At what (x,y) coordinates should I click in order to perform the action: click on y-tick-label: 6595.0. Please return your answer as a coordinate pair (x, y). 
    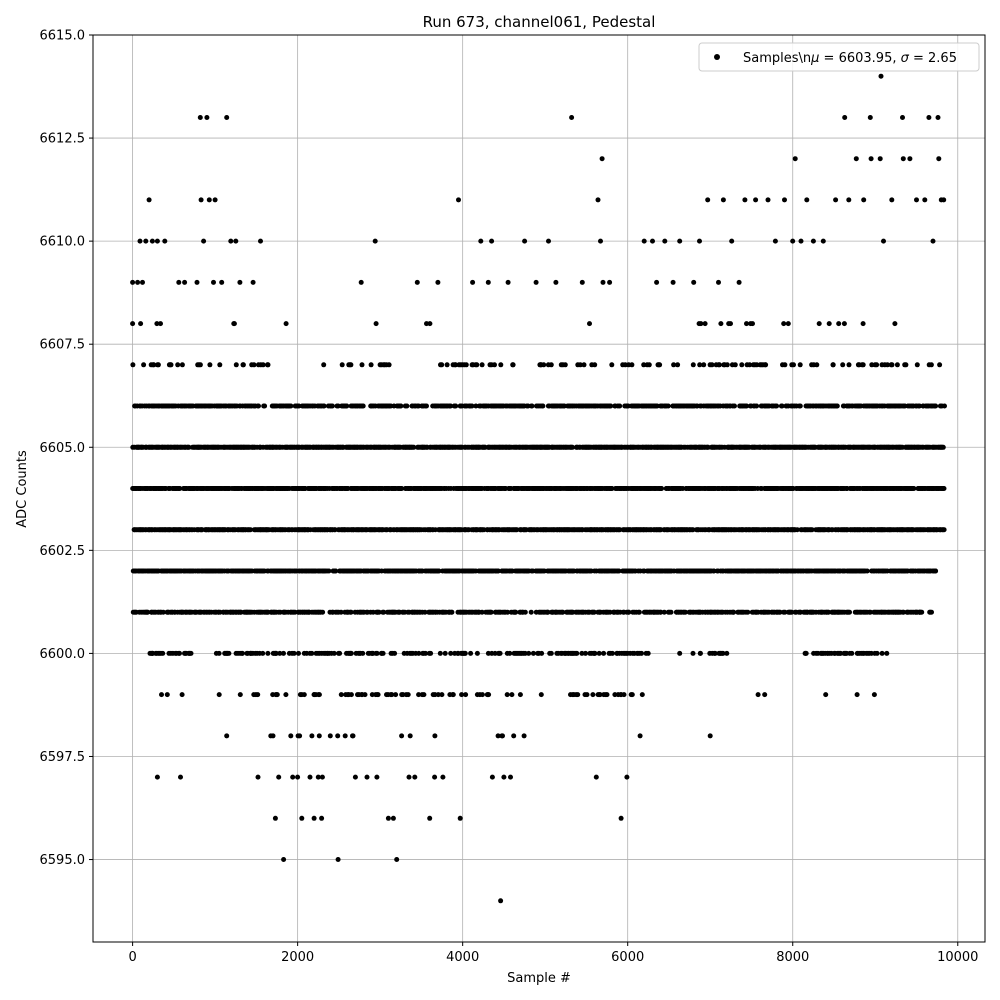
    Looking at the image, I should click on (63, 860).